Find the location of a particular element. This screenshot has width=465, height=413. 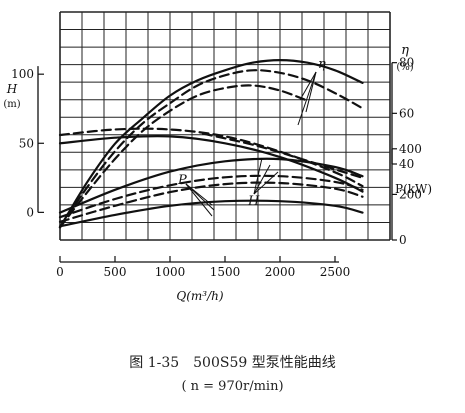

h-tick-label: 0 is located at coordinates (30, 212).